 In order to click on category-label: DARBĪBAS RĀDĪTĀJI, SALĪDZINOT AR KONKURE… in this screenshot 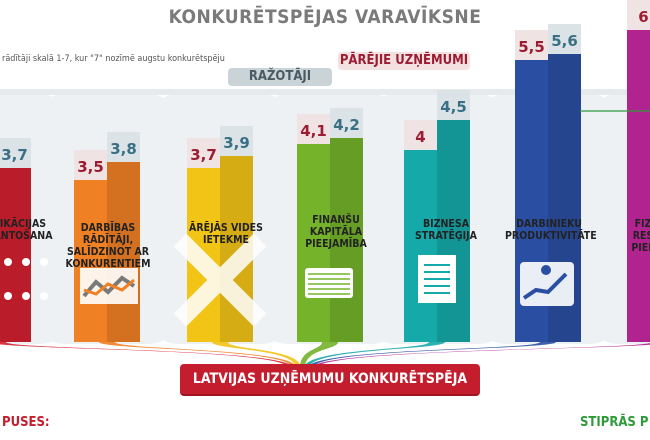, I will do `click(108, 246)`.